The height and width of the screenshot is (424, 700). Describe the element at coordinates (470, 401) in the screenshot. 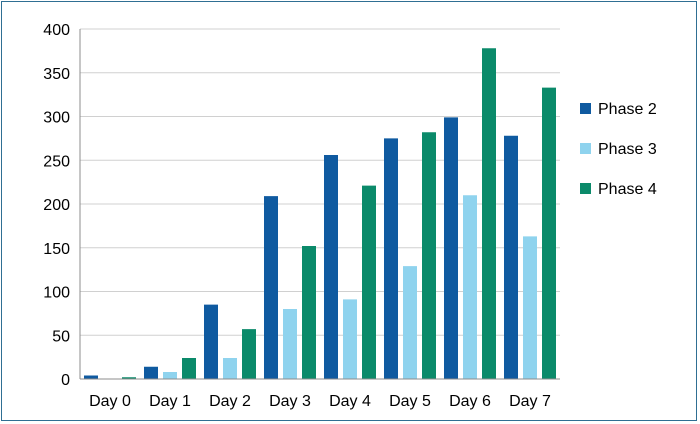

I see `x-tick-label: Day 6` at that location.